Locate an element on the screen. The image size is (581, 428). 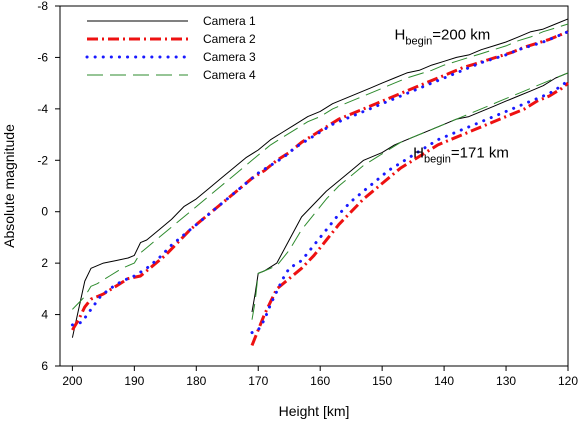
y-tick-label: 2 is located at coordinates (44, 263).